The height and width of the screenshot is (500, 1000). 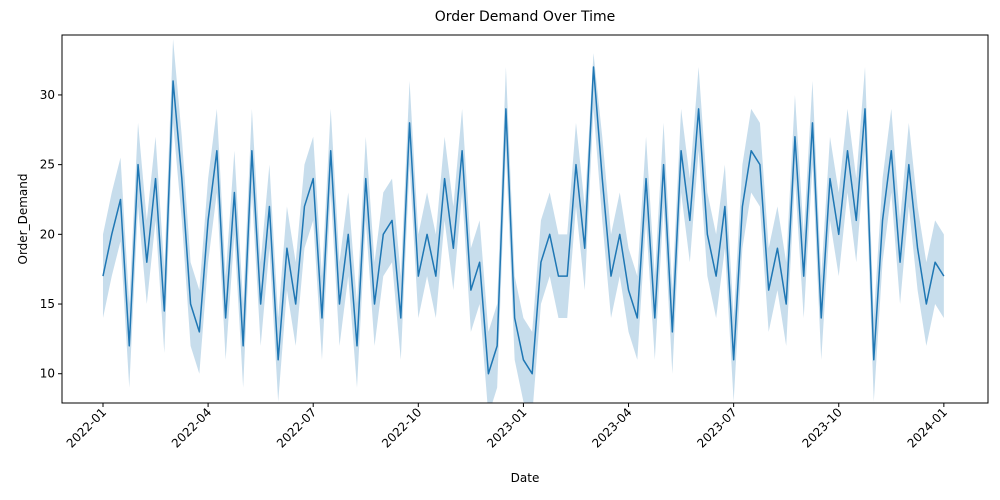 I want to click on chart-title: Order Demand Over Time, so click(x=525, y=17).